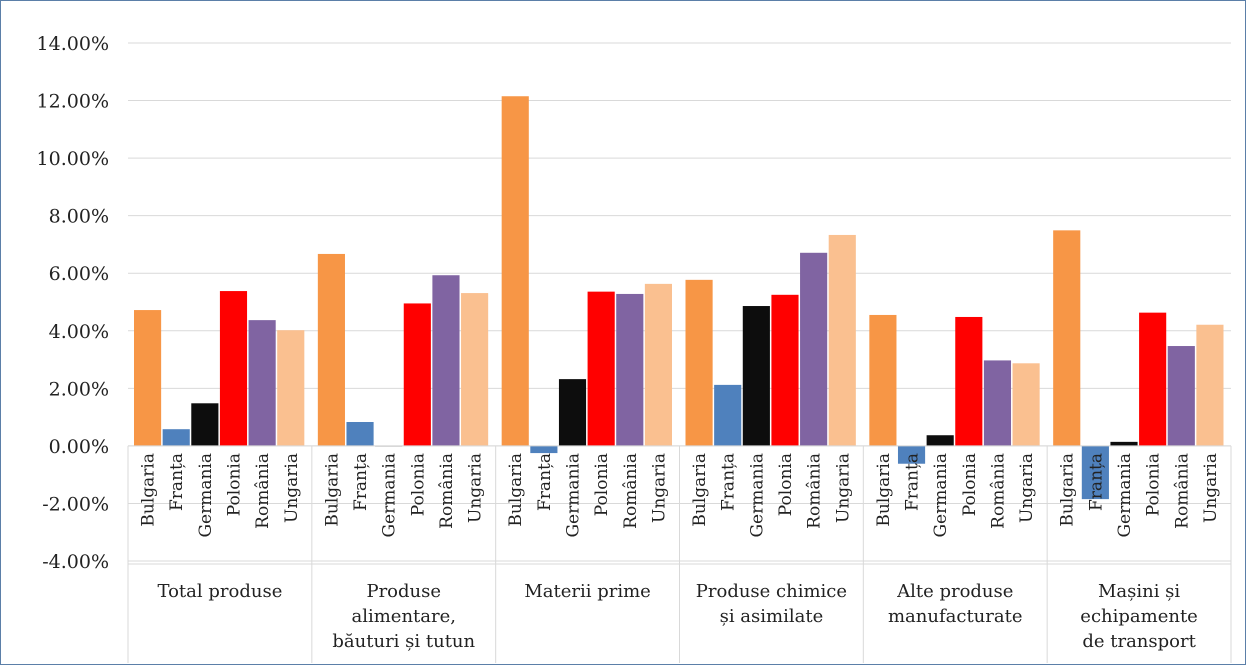 This screenshot has height=668, width=1246. I want to click on group-label: Alte produse, so click(954, 591).